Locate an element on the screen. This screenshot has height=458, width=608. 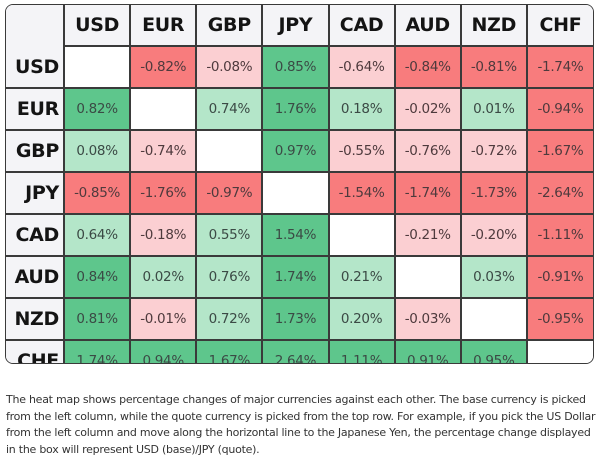
heatmap-cell-nzd-nzd is located at coordinates (493, 319).